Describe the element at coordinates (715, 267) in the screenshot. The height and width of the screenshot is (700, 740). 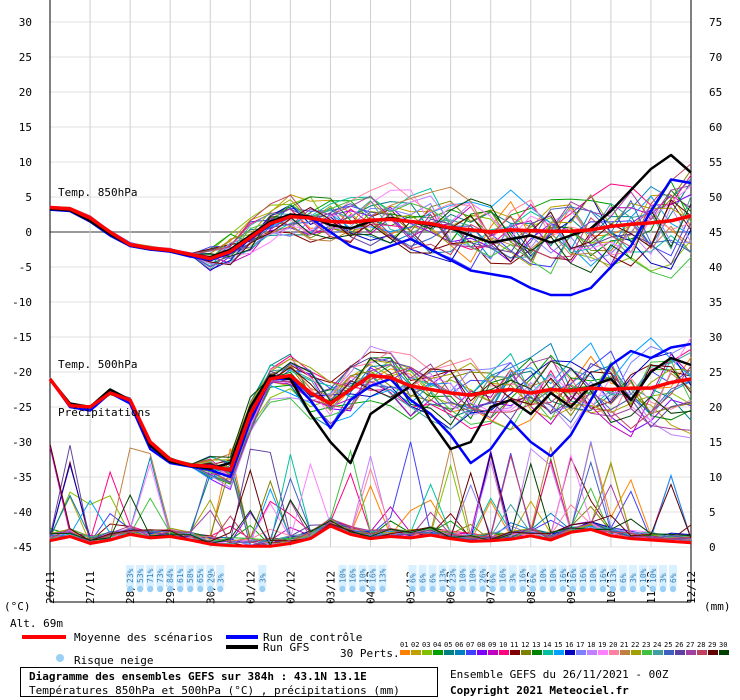
I see `right-tick-label: 40` at that location.